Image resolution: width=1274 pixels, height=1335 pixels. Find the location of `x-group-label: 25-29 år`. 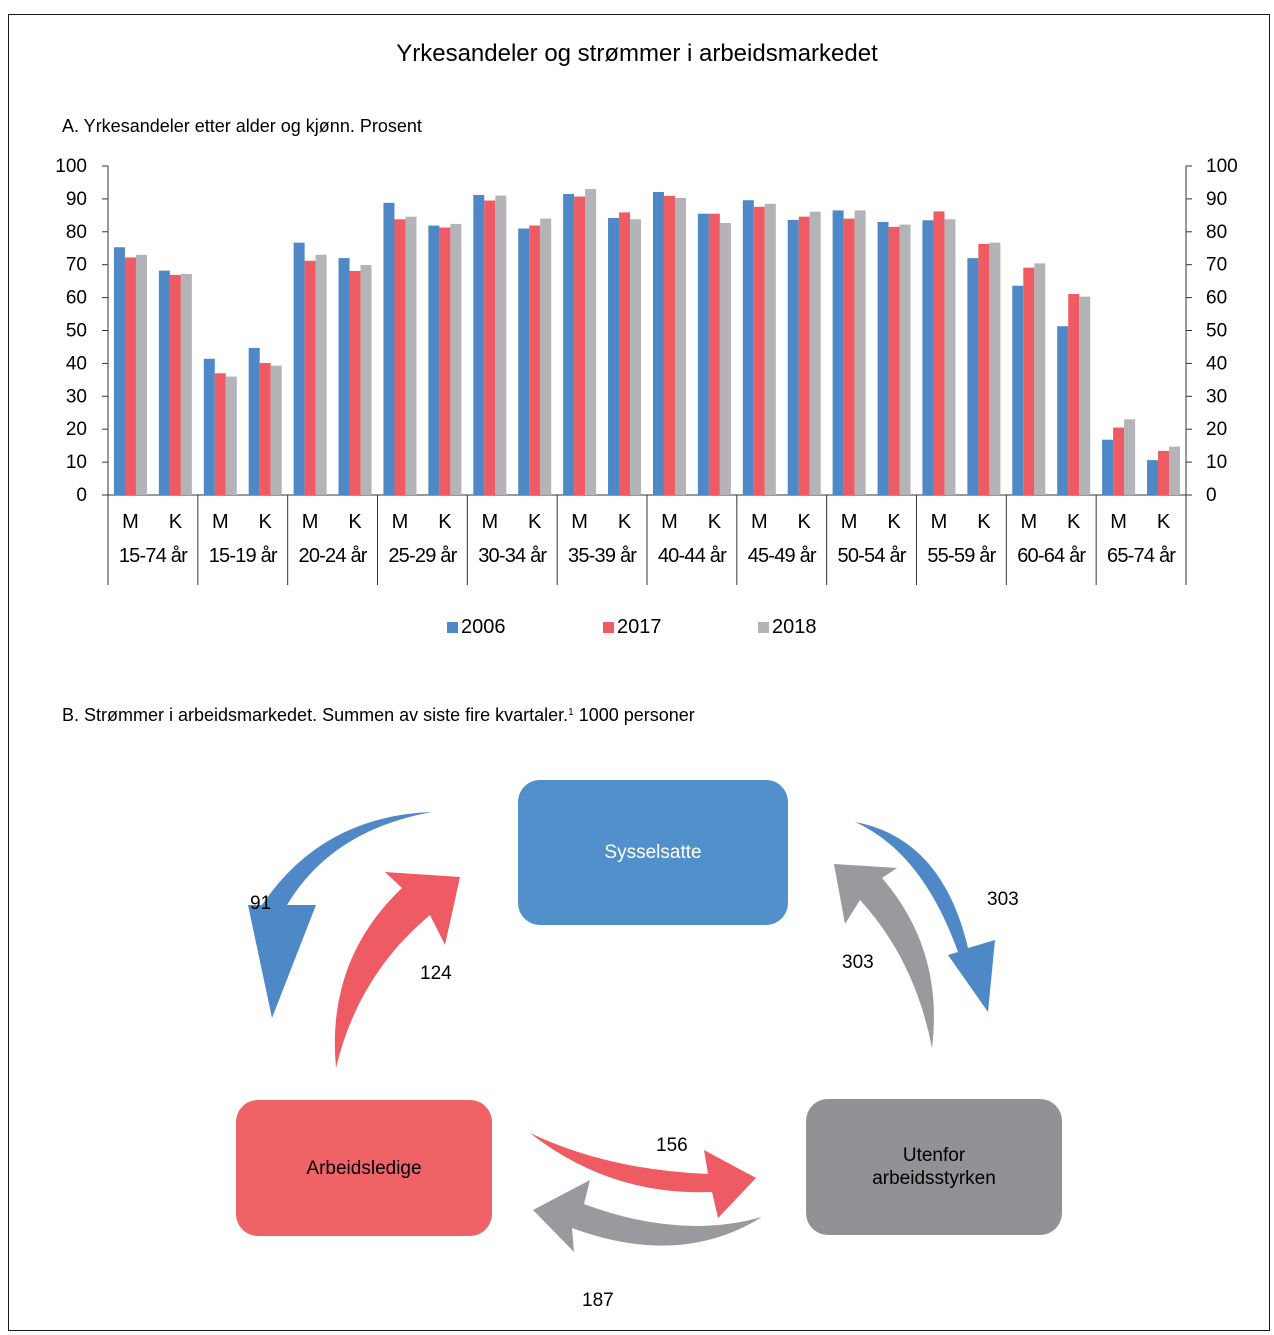

x-group-label: 25-29 år is located at coordinates (422, 556).